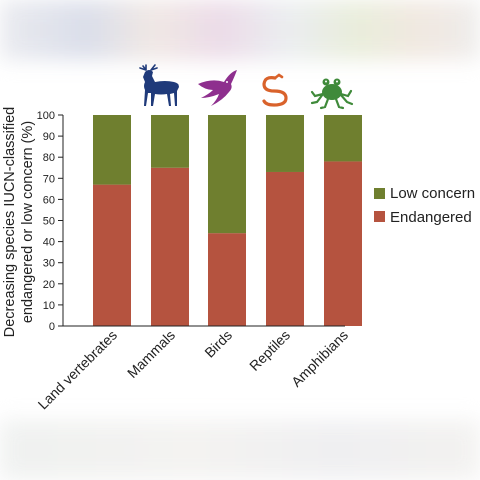  What do you see at coordinates (78, 370) in the screenshot?
I see `x-tick-label-land-vertebrates: Land vertebrates` at bounding box center [78, 370].